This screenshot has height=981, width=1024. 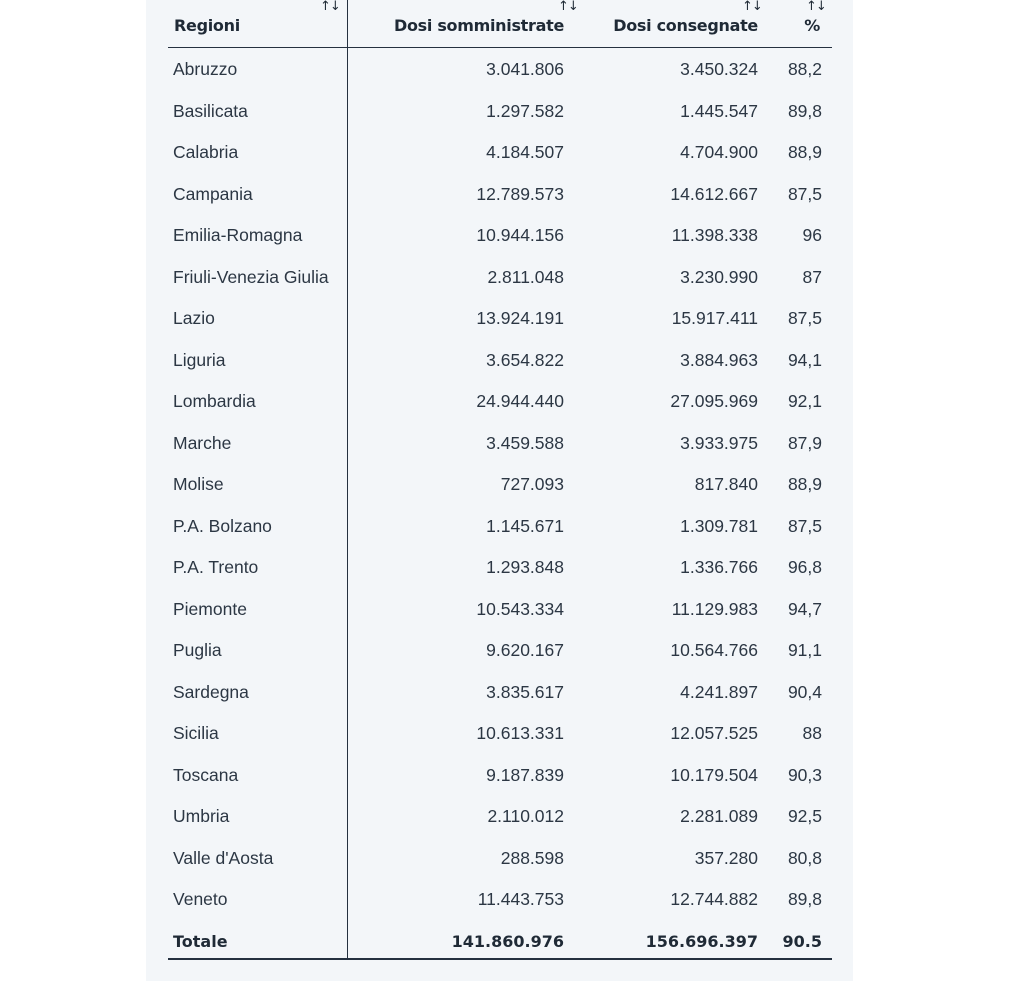 What do you see at coordinates (752, 7) in the screenshot?
I see `sort-delivered-icon: ↑↓` at bounding box center [752, 7].